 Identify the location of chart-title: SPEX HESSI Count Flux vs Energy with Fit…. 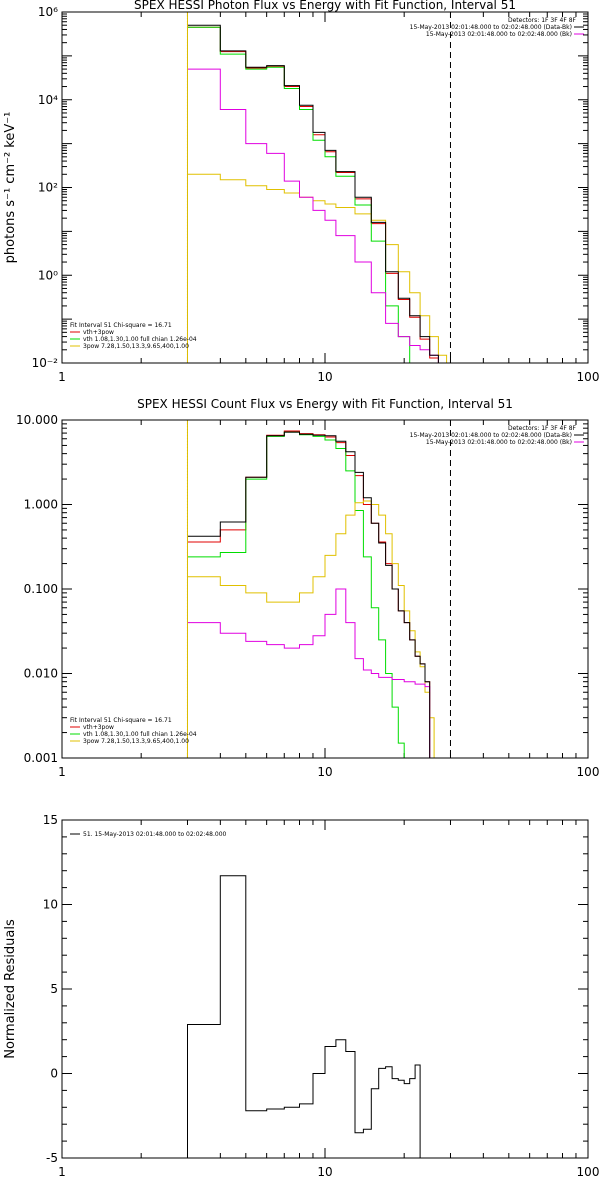
(325, 404).